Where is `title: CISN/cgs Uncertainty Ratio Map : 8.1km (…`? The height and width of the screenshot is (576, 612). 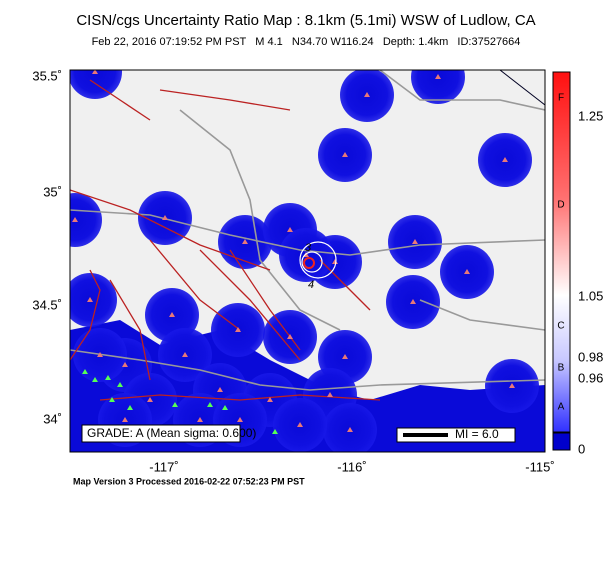
title: CISN/cgs Uncertainty Ratio Map : 8.1km (… is located at coordinates (305, 20).